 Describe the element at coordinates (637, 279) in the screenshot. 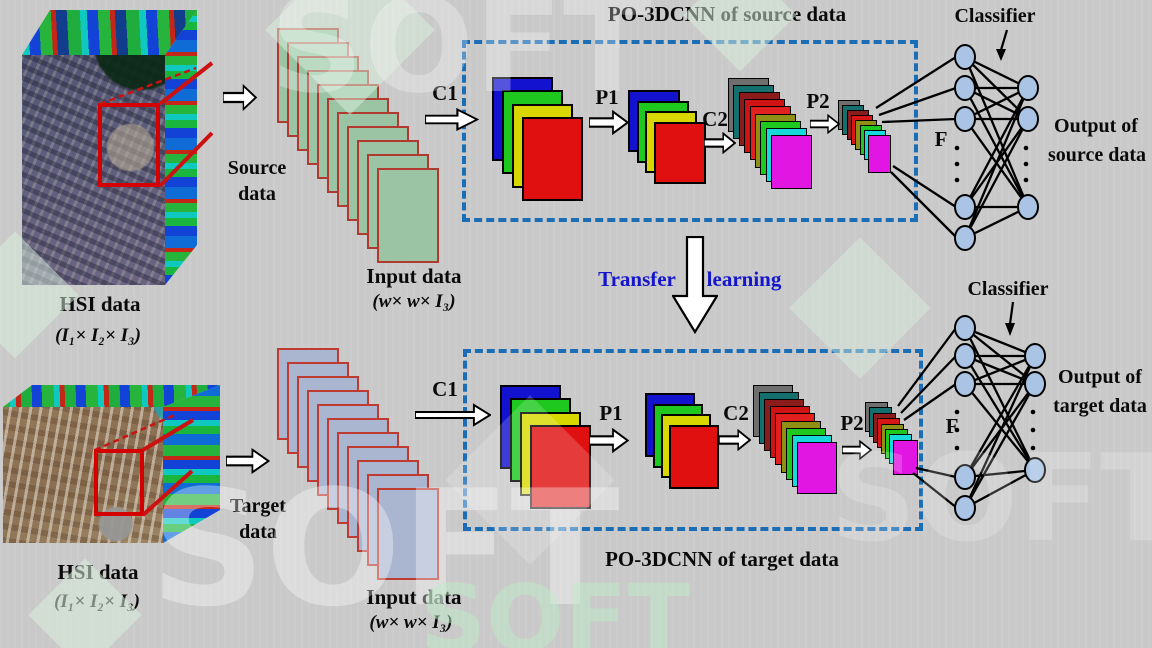

I see `transfer-label: Transfer` at that location.